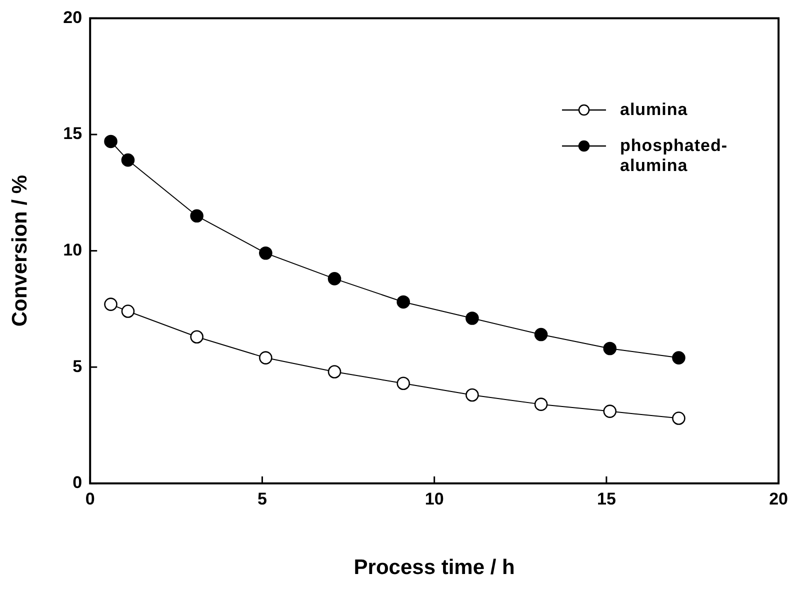  Describe the element at coordinates (77, 482) in the screenshot. I see `y-tick-label: 0` at that location.